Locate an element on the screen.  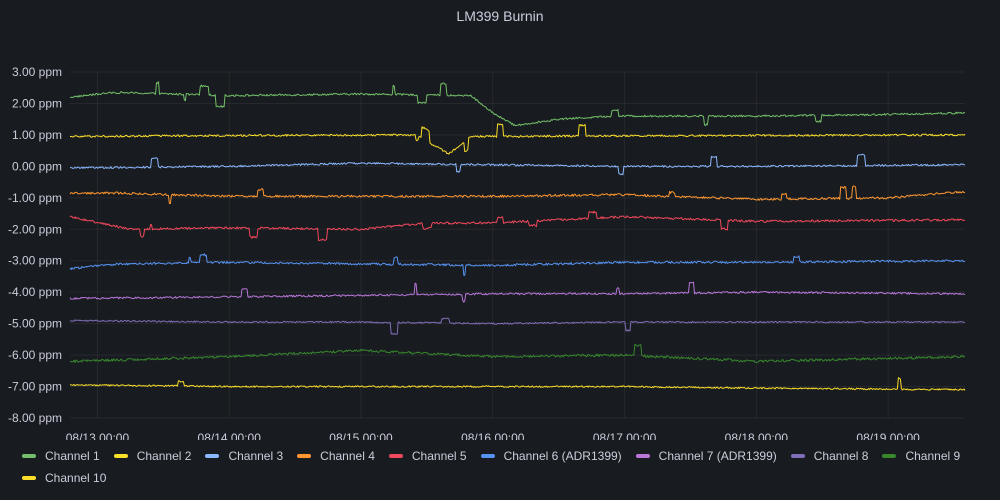
panel-title: LM399 Burnin is located at coordinates (500, 16).